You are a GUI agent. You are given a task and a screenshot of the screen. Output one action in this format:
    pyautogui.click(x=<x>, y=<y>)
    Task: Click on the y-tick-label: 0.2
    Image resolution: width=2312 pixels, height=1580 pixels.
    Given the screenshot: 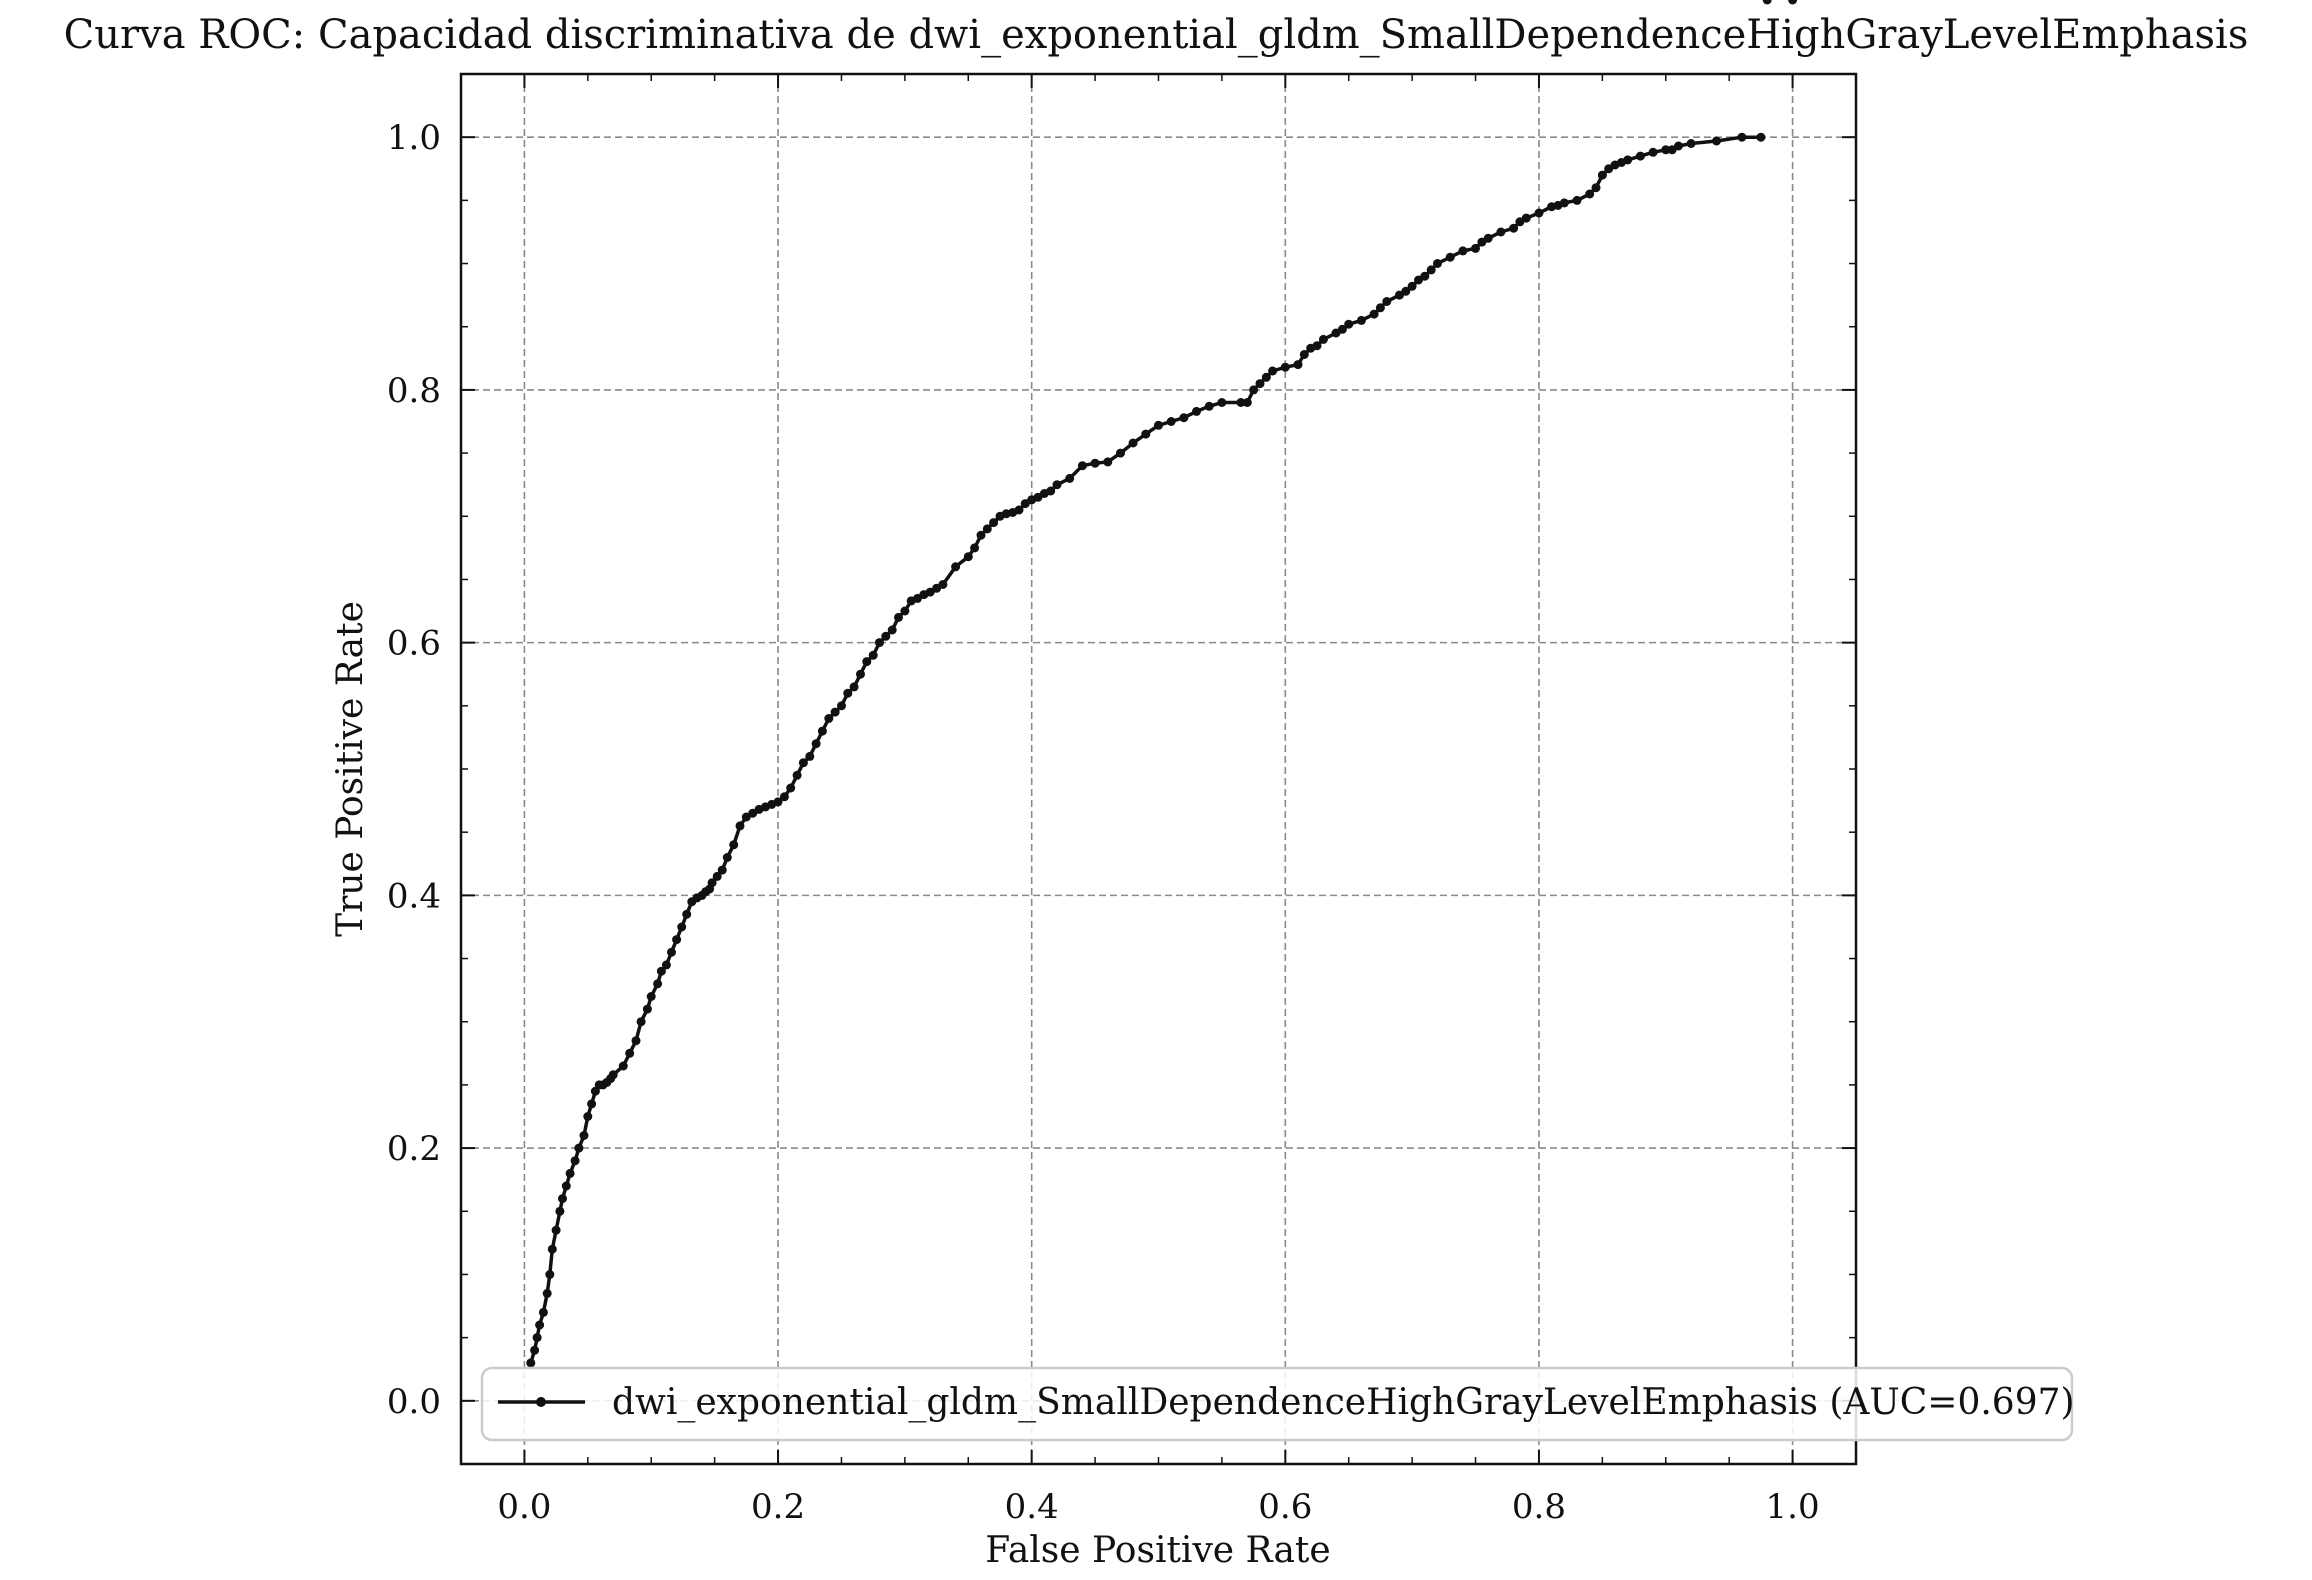 What is the action you would take?
    pyautogui.click(x=414, y=1149)
    